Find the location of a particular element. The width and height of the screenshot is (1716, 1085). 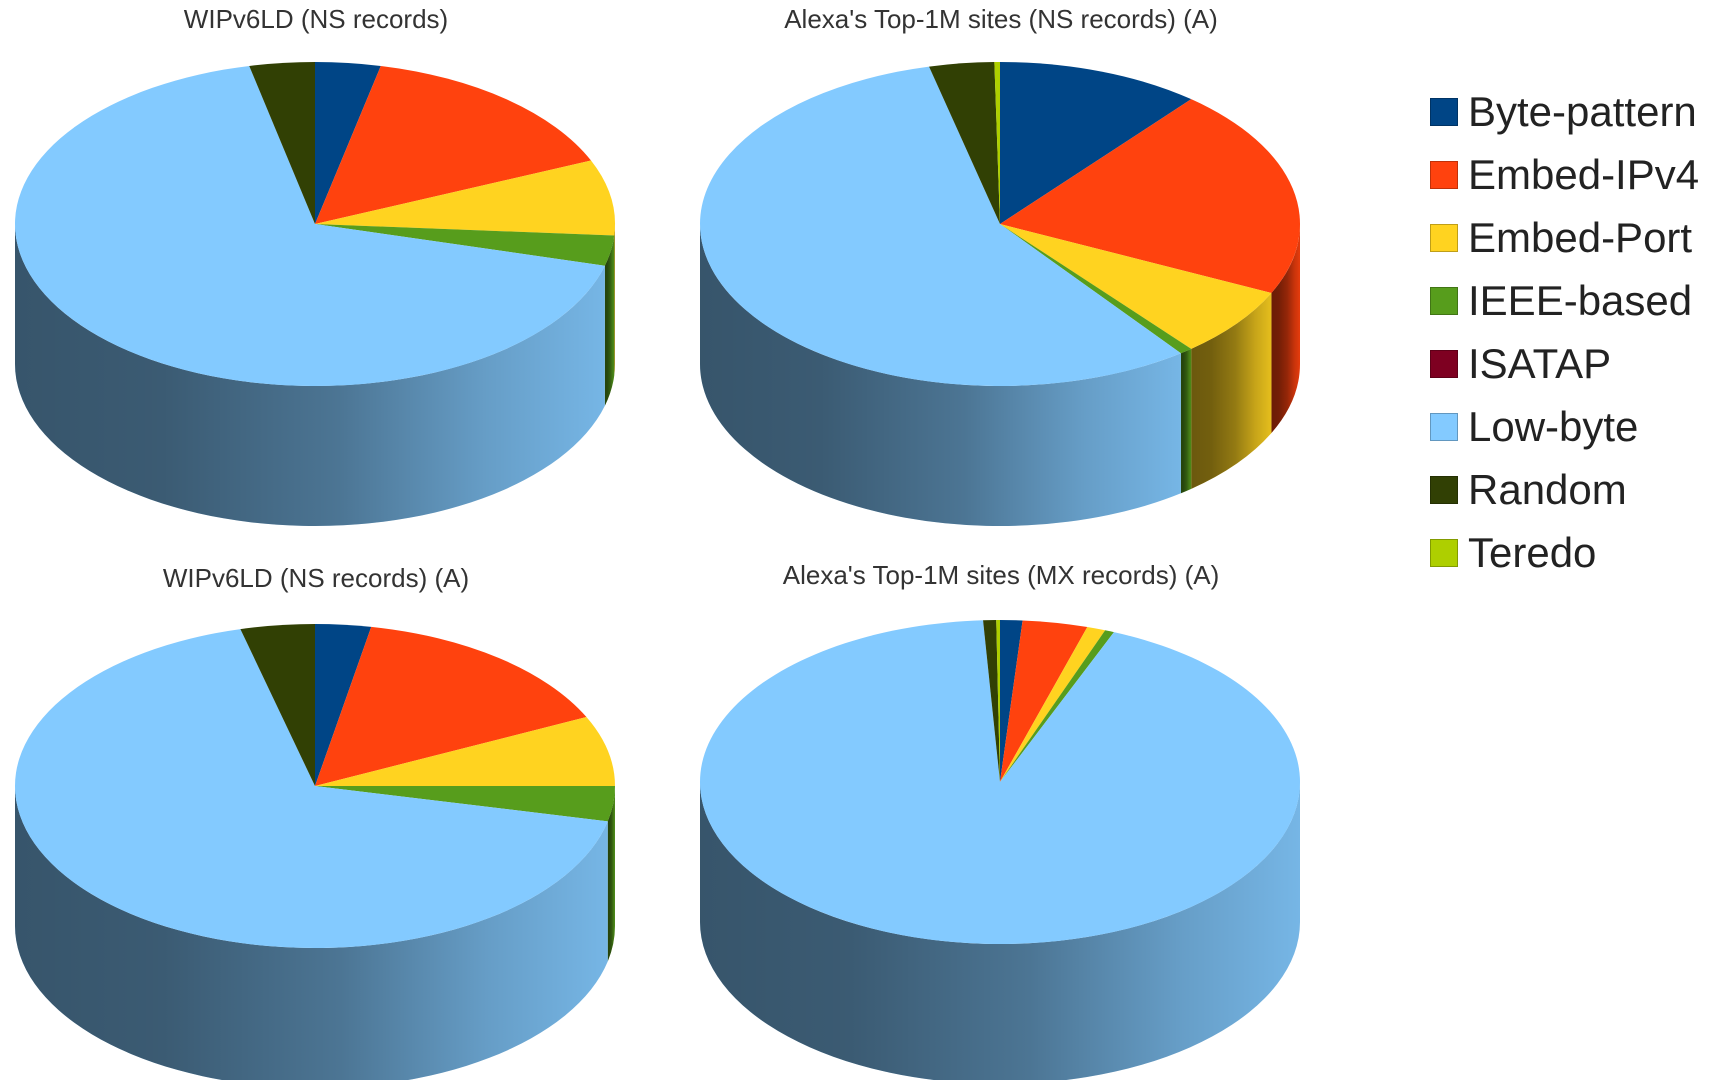

legend-label: Low-byte is located at coordinates (1553, 426).